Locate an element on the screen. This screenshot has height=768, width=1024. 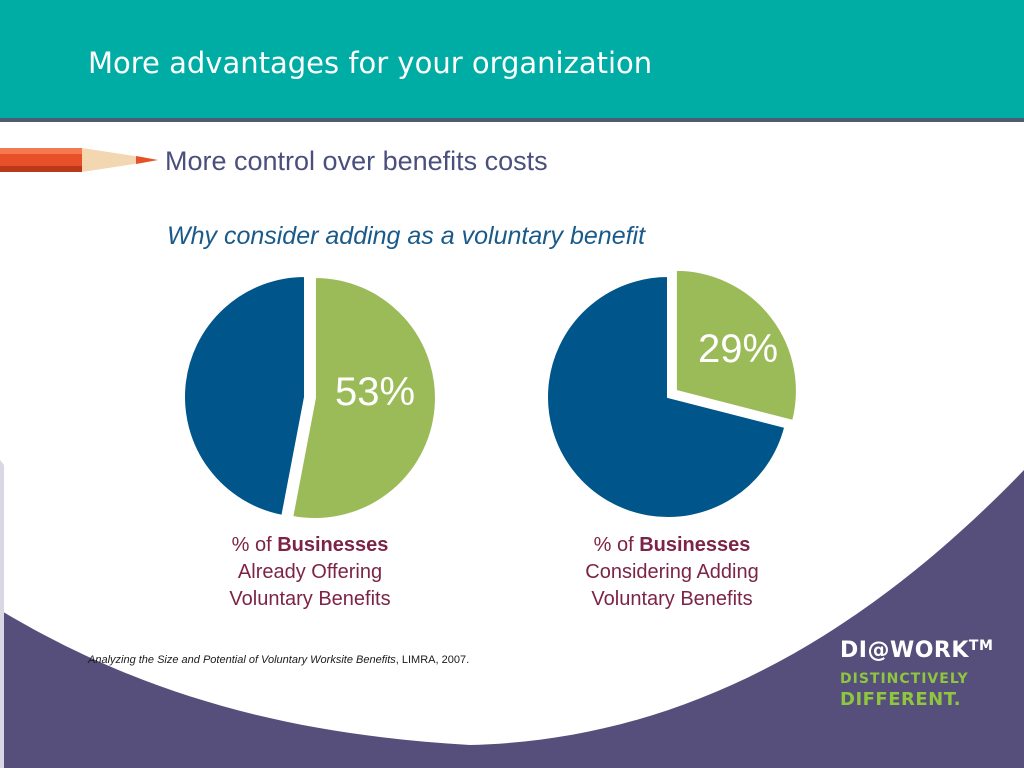
pie-chart-offering: 53% is located at coordinates (310, 397).